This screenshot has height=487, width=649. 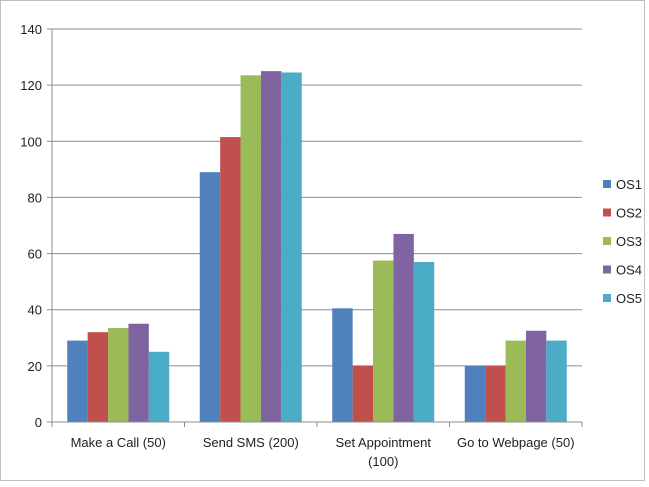 What do you see at coordinates (607, 241) in the screenshot?
I see `legend-swatch-os3` at bounding box center [607, 241].